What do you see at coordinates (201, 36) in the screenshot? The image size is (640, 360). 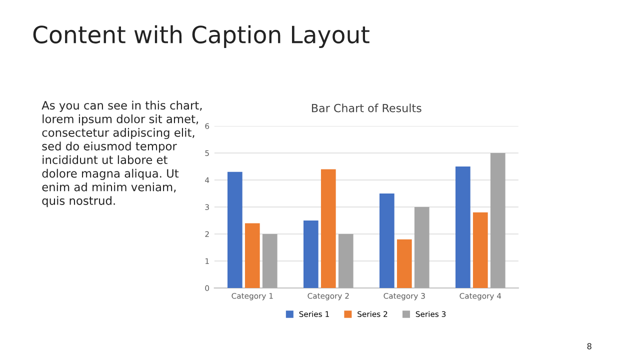 I see `text: Content with Caption Layout` at bounding box center [201, 36].